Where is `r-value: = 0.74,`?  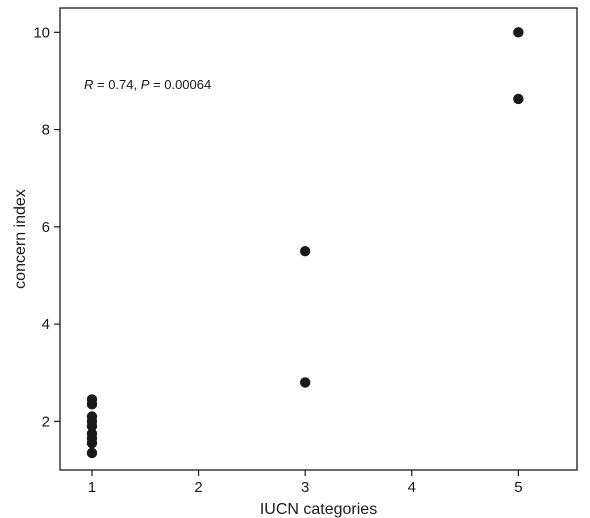 r-value: = 0.74, is located at coordinates (116, 84).